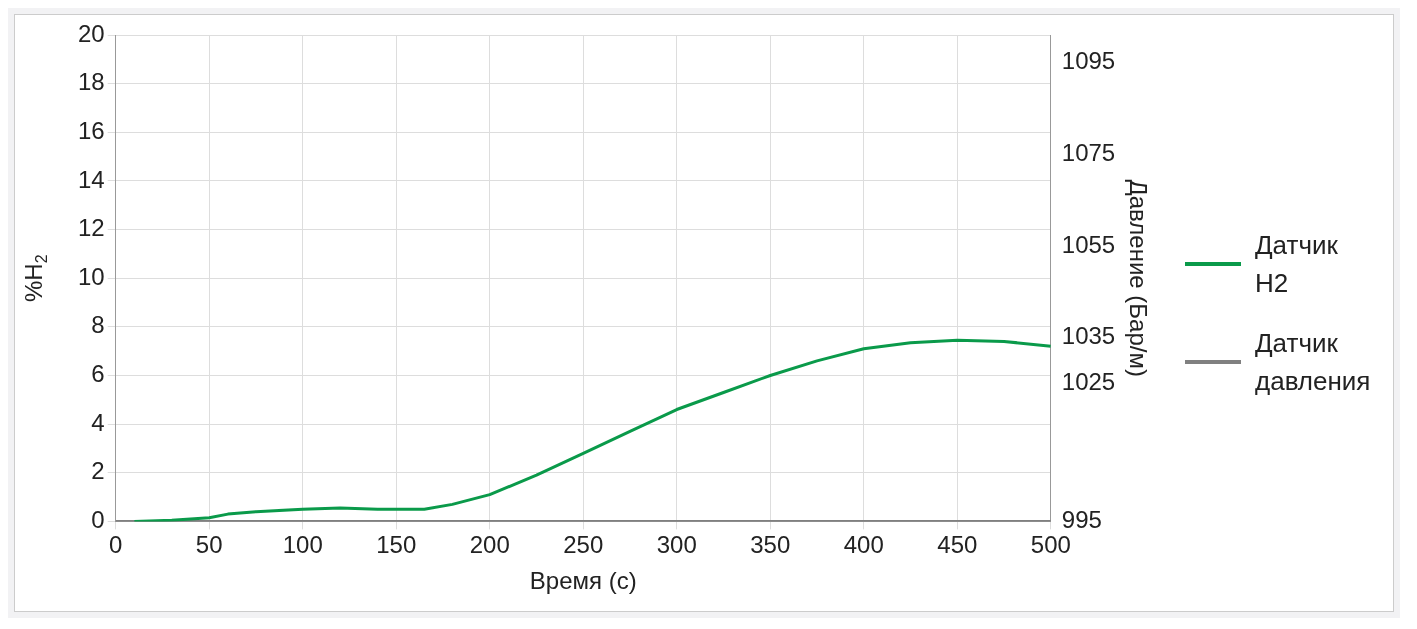 Image resolution: width=1417 pixels, height=629 pixels. Describe the element at coordinates (91, 82) in the screenshot. I see `y-tick-label: 18` at that location.